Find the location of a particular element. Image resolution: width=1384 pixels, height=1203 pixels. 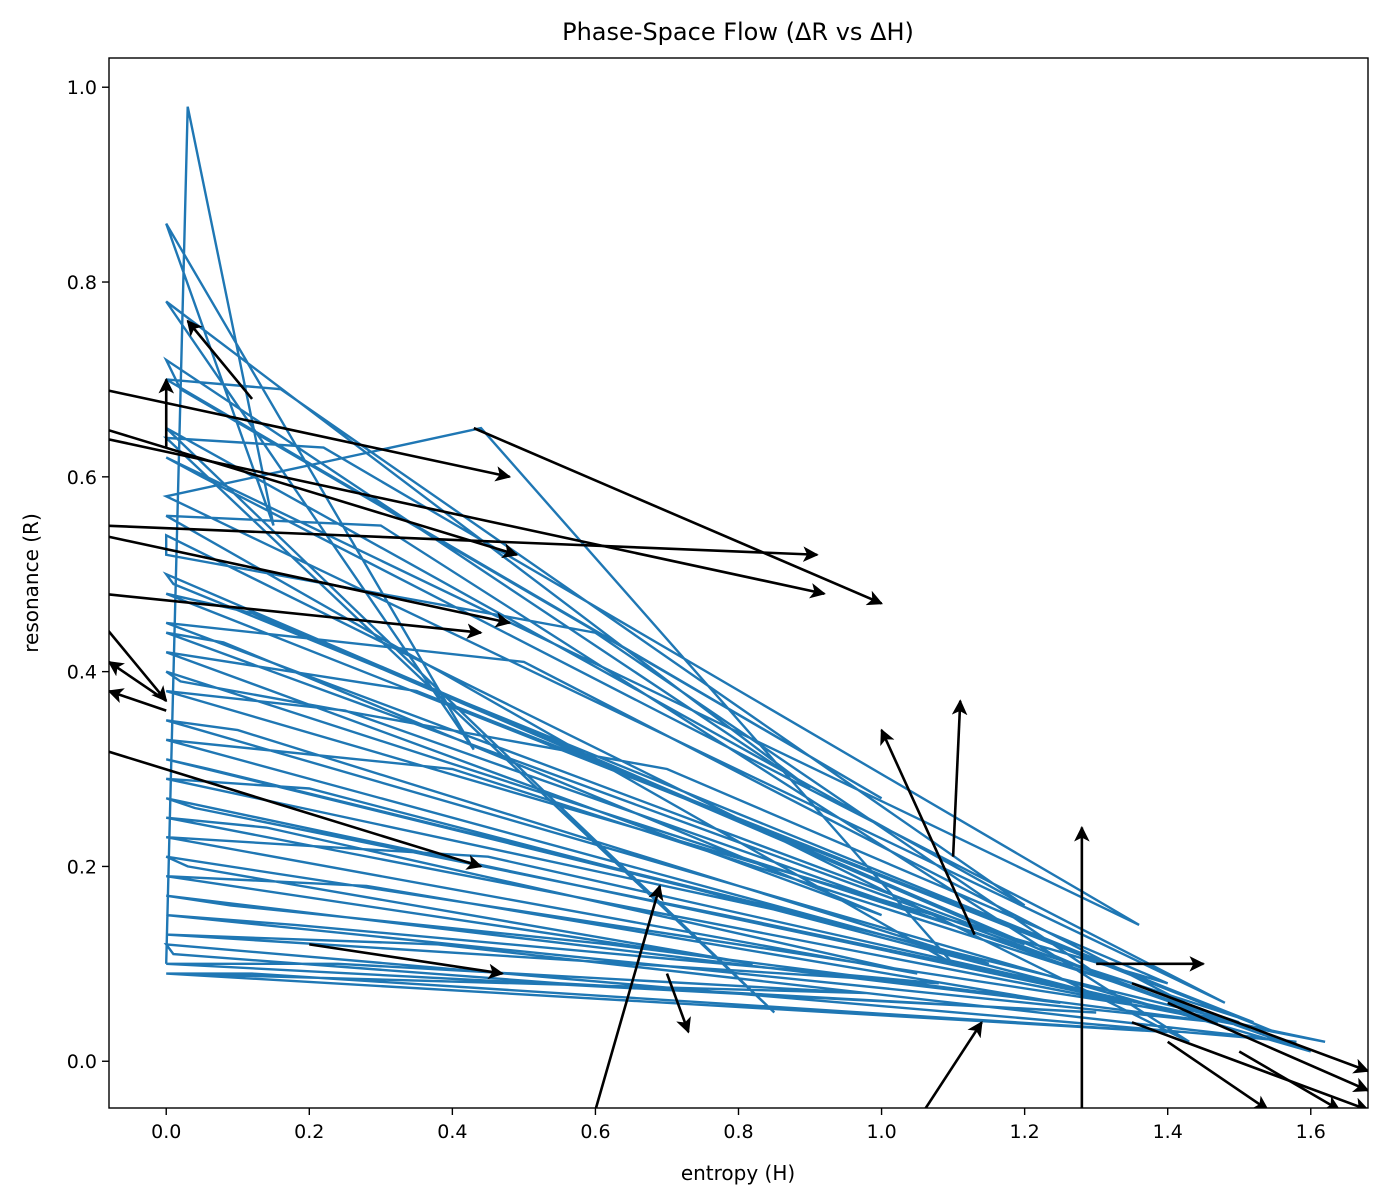

y-axis-ticks: 0.0 0.2 0.4 0.6 0.8 1.0 is located at coordinates (88, 575).